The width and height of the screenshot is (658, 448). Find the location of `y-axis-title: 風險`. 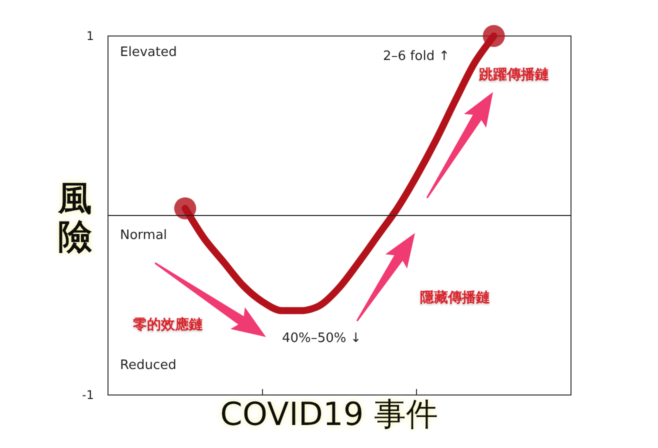

y-axis-title: 風險 is located at coordinates (74, 218).